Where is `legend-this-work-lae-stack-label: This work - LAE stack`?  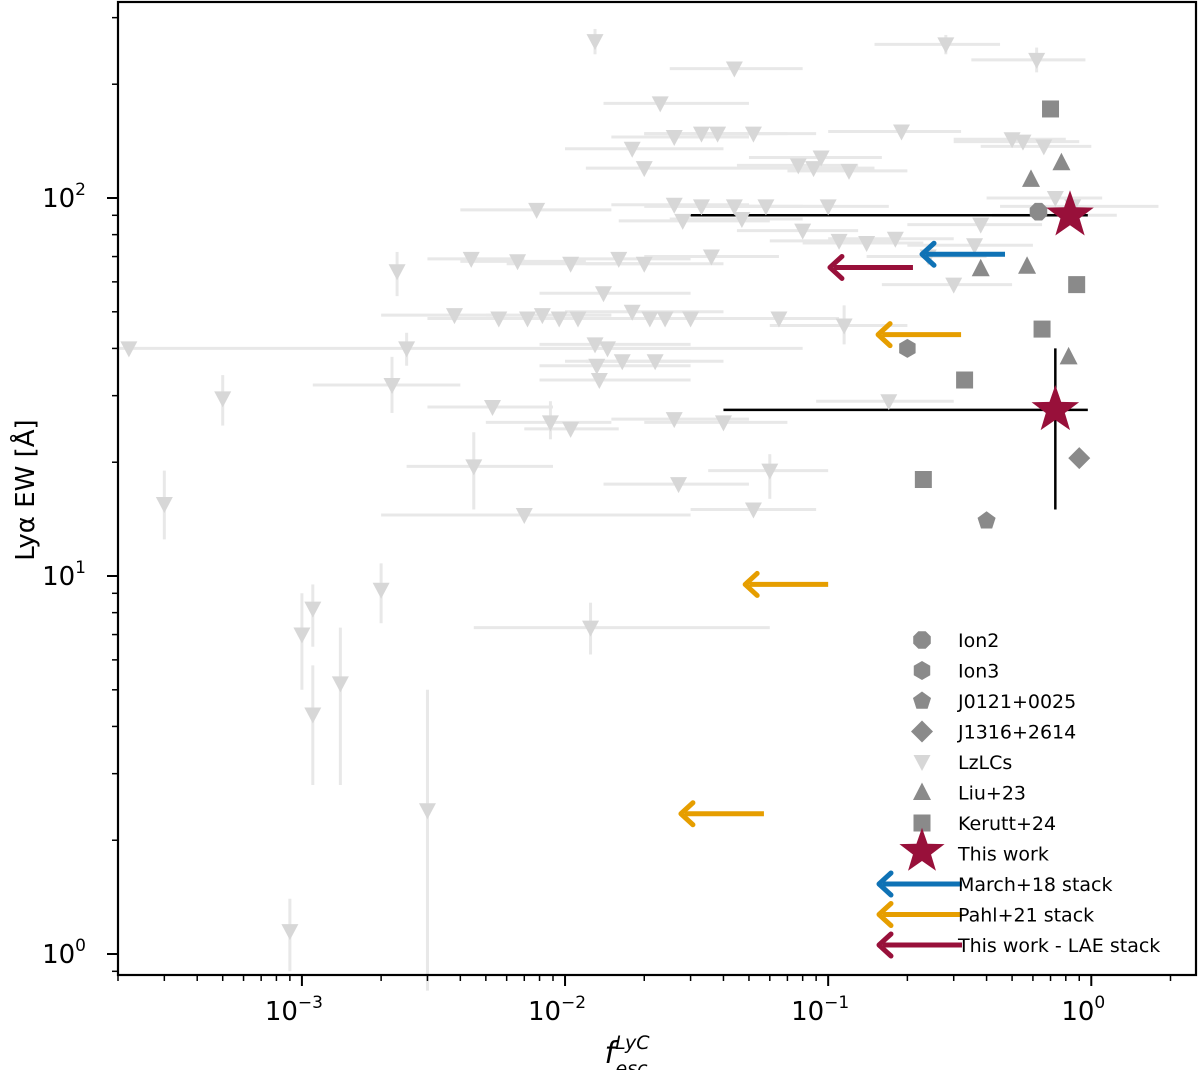 legend-this-work-lae-stack-label: This work - LAE stack is located at coordinates (1058, 946).